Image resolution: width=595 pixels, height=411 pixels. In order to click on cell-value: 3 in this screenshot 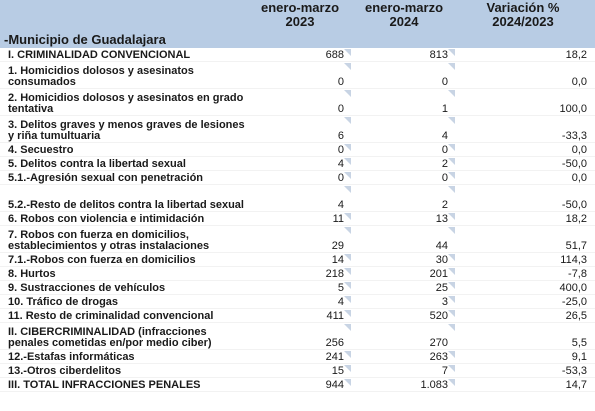, I will do `click(444, 302)`.